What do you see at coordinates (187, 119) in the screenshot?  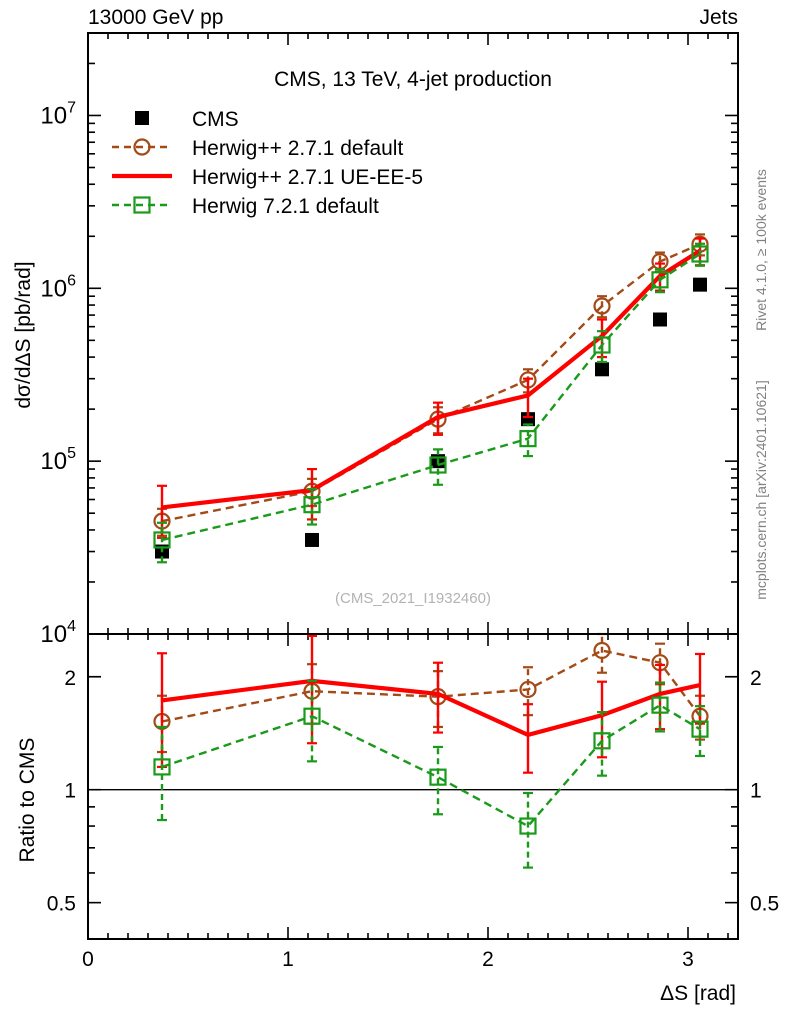 I see `legend-item: CMS` at bounding box center [187, 119].